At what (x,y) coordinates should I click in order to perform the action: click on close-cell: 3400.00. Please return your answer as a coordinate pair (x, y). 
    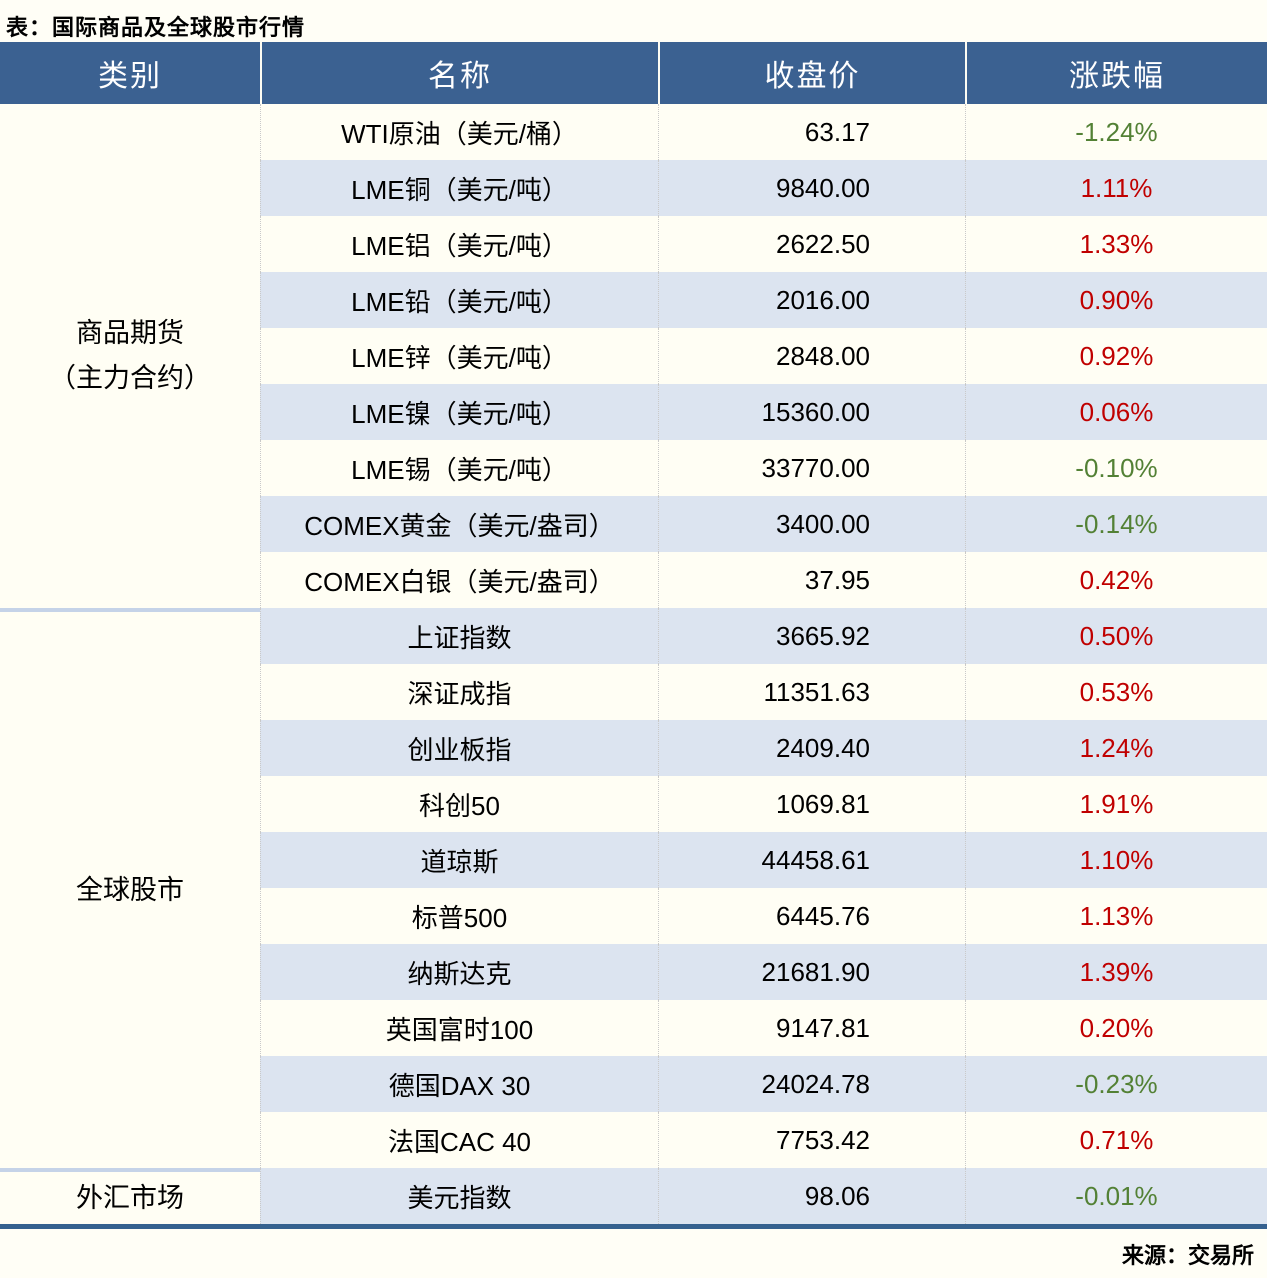
    Looking at the image, I should click on (811, 524).